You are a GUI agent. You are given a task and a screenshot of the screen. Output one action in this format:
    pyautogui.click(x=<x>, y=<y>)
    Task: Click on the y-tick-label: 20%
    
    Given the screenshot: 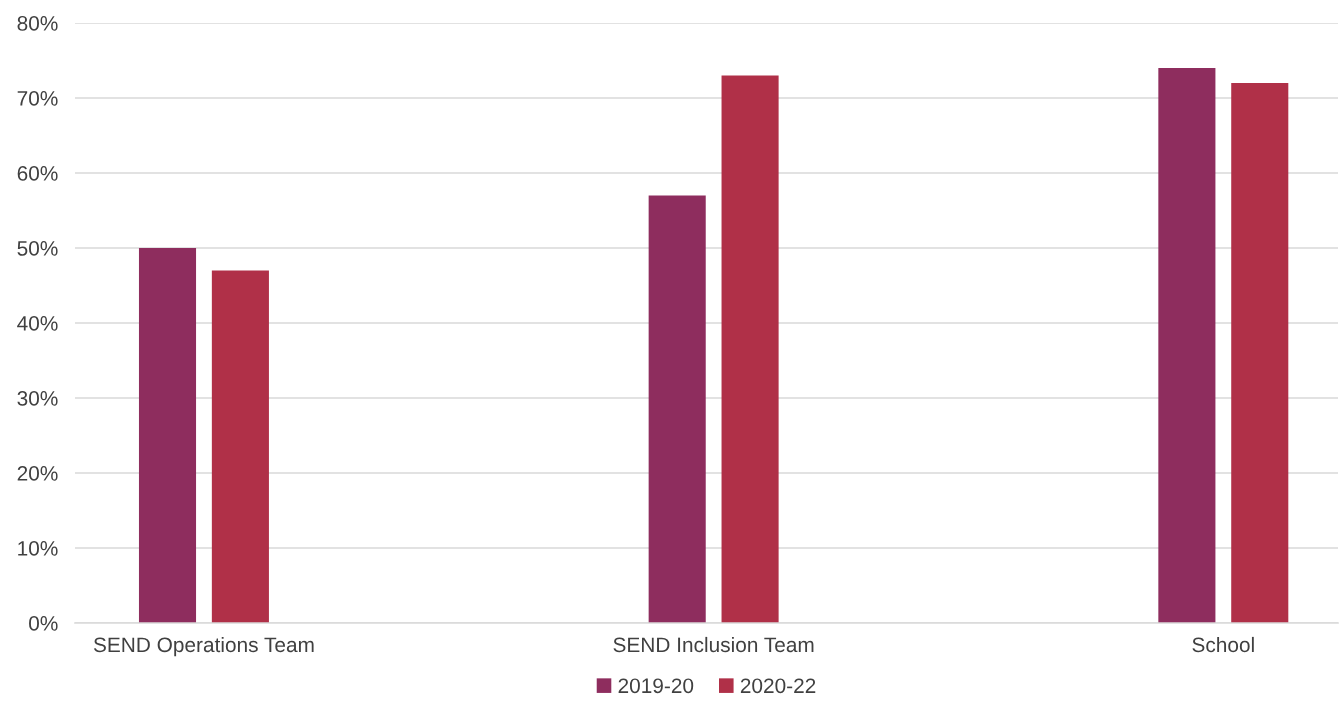 What is the action you would take?
    pyautogui.click(x=37, y=473)
    